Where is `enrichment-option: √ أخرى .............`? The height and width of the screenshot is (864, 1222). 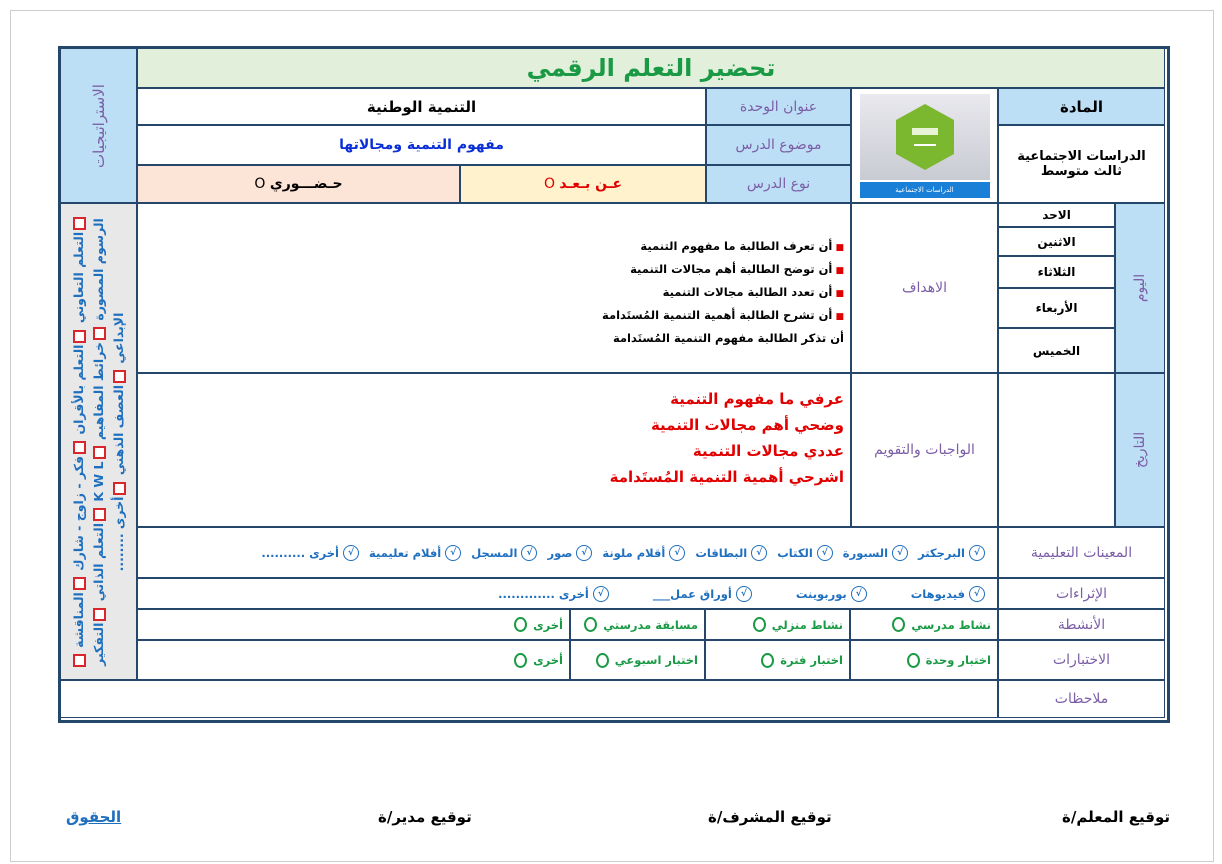 enrichment-option: √ أخرى ............. is located at coordinates (555, 593).